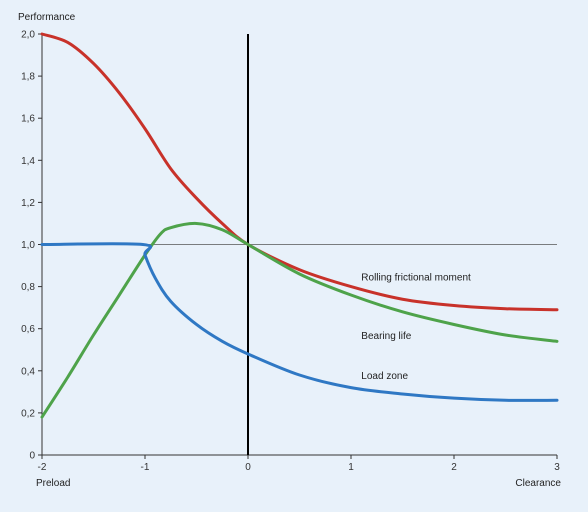 This screenshot has width=588, height=512. What do you see at coordinates (557, 467) in the screenshot?
I see `x-tick-label: 3` at bounding box center [557, 467].